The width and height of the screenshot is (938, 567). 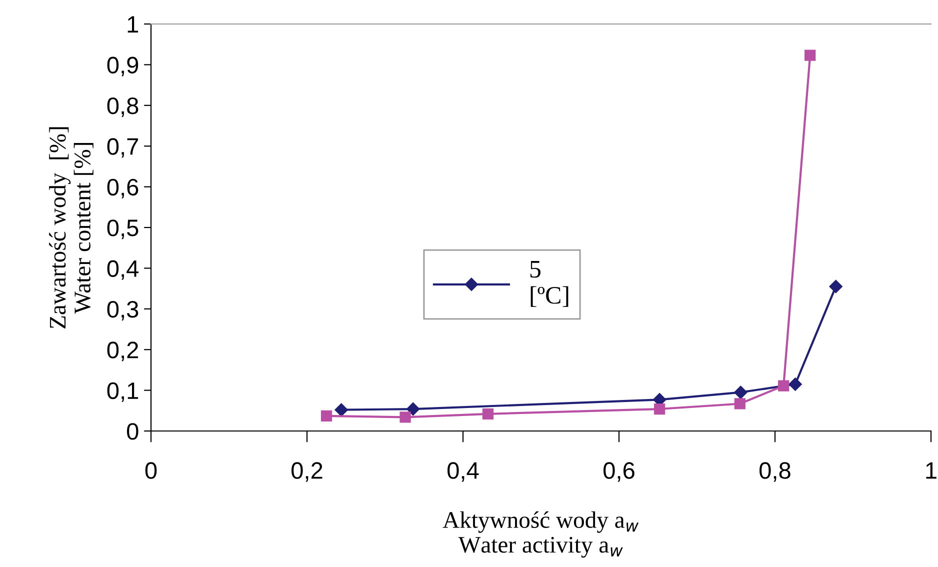 I want to click on y-tick-label: 0,1, so click(x=122, y=392).